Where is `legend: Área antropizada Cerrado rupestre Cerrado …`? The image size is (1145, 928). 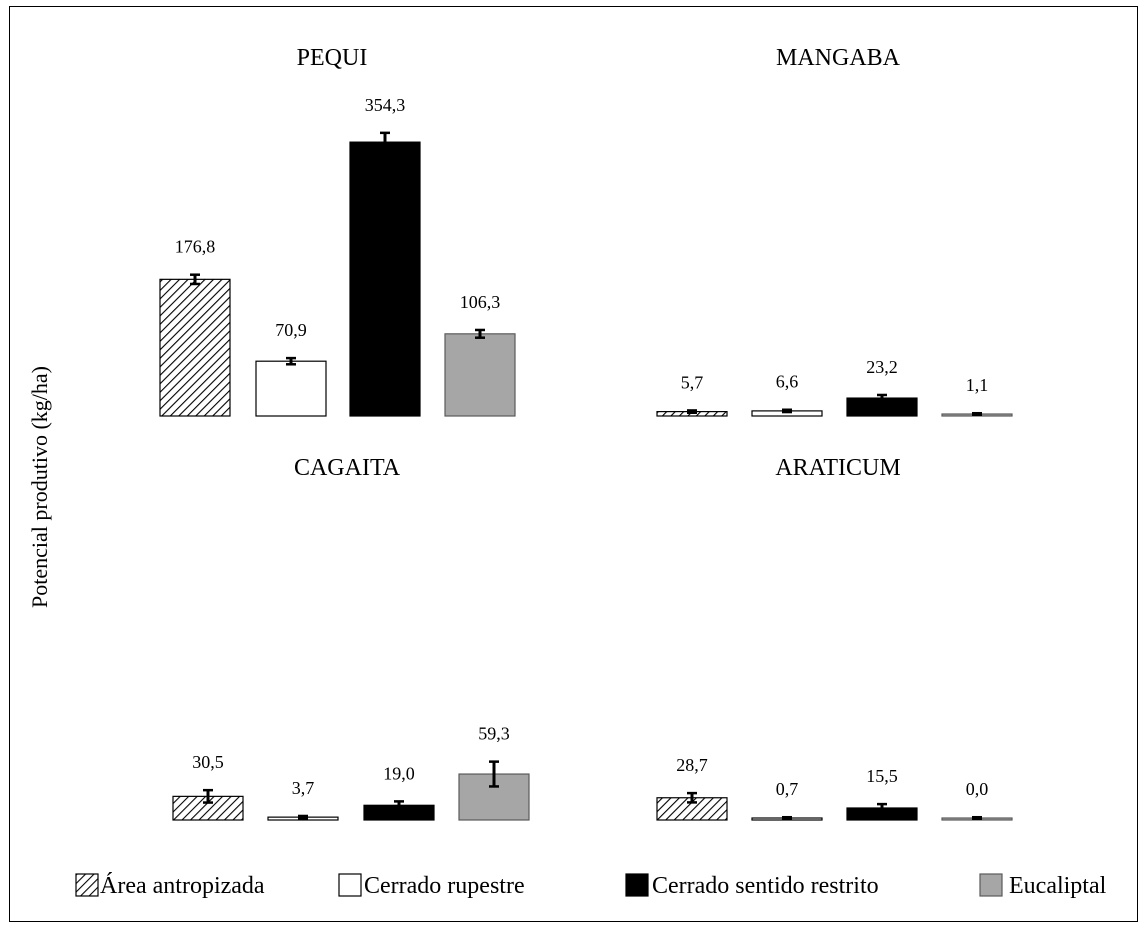 legend: Área antropizada Cerrado rupestre Cerrado … is located at coordinates (591, 886).